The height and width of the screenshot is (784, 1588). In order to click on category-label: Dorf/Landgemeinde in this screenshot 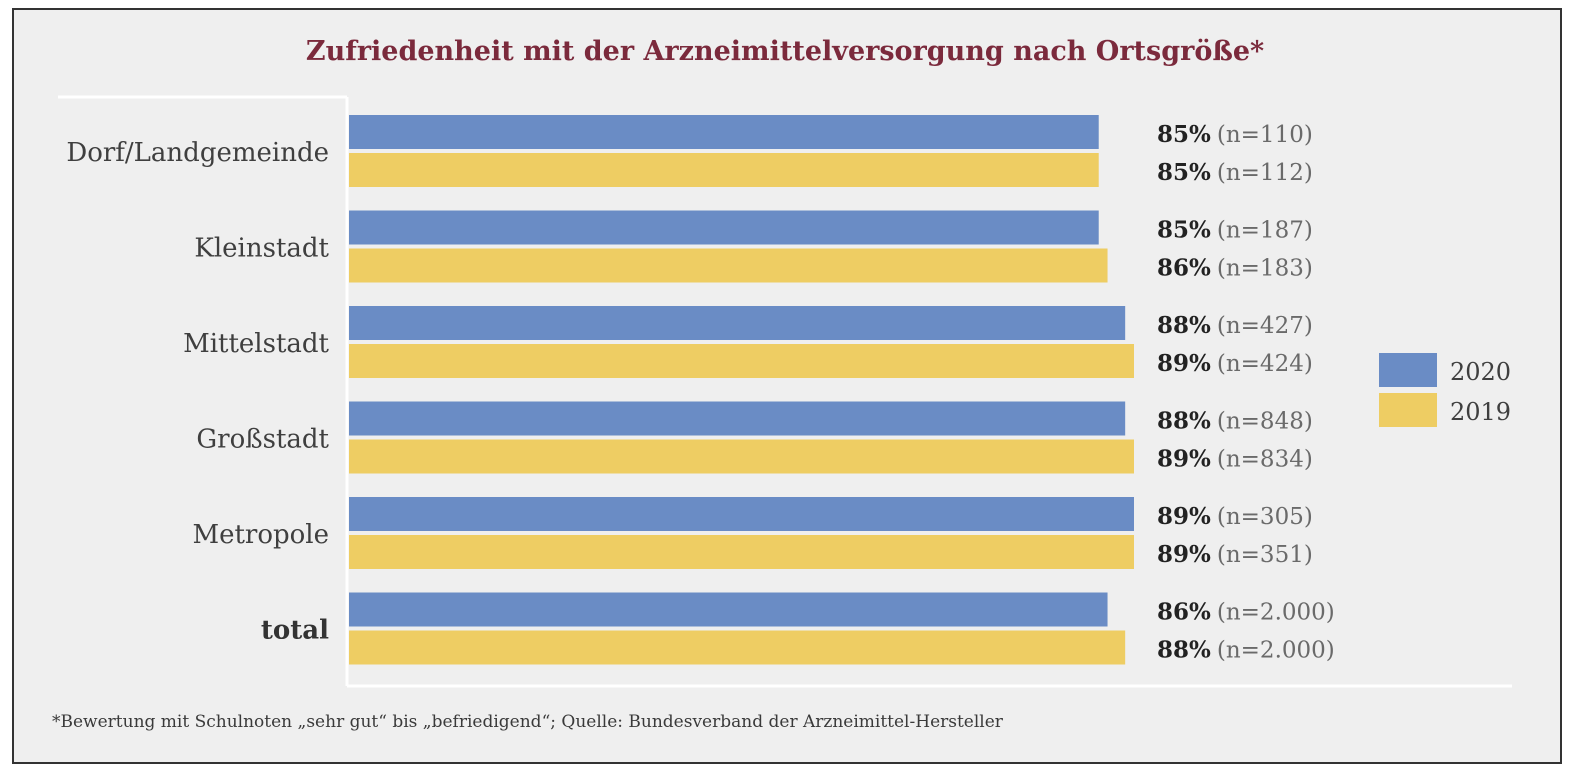, I will do `click(197, 153)`.